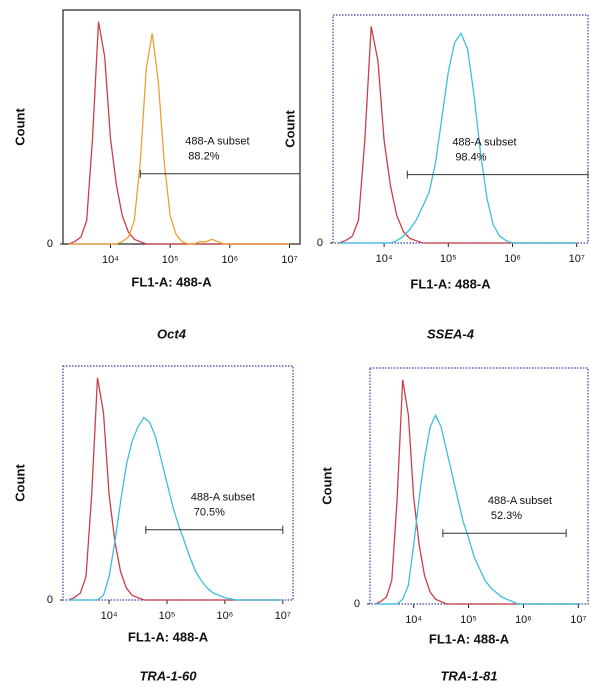 The height and width of the screenshot is (686, 591). What do you see at coordinates (203, 157) in the screenshot?
I see `gate-percent: 88.2%` at bounding box center [203, 157].